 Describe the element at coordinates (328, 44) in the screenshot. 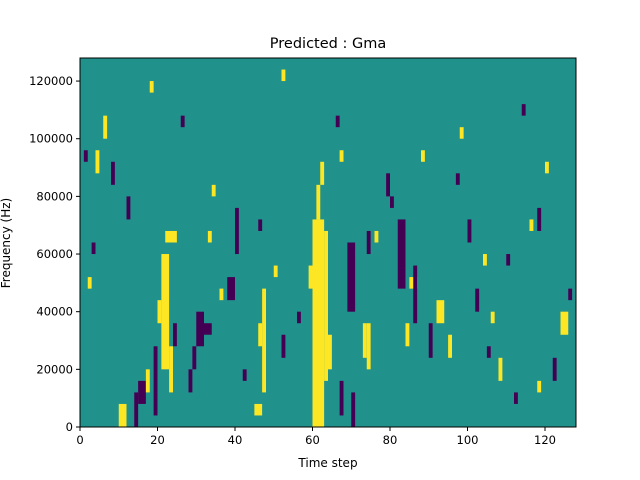

I see `chart-title: Predicted : Gma` at that location.